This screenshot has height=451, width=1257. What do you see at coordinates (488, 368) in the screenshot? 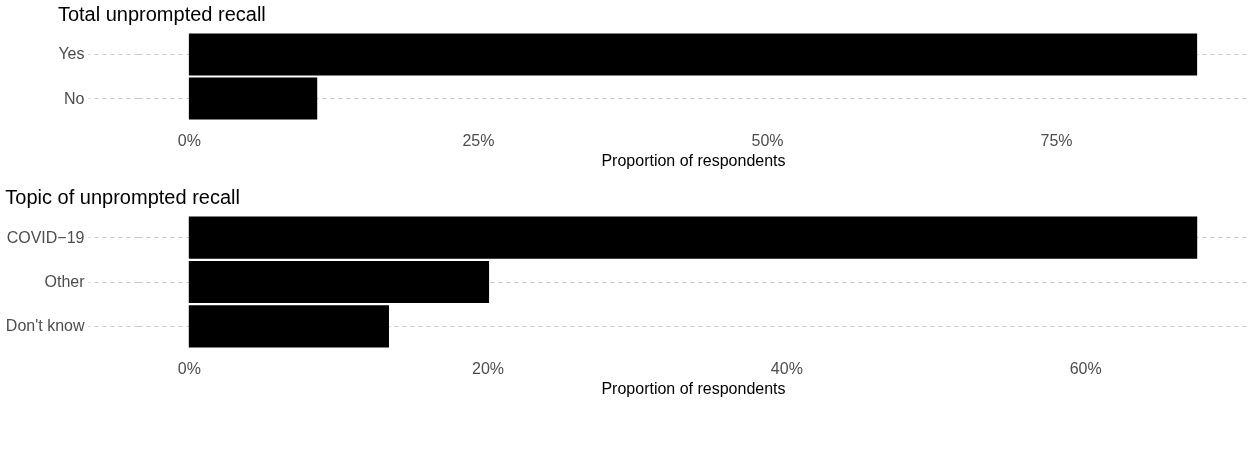
I see `x-tick-label: 20%` at bounding box center [488, 368].